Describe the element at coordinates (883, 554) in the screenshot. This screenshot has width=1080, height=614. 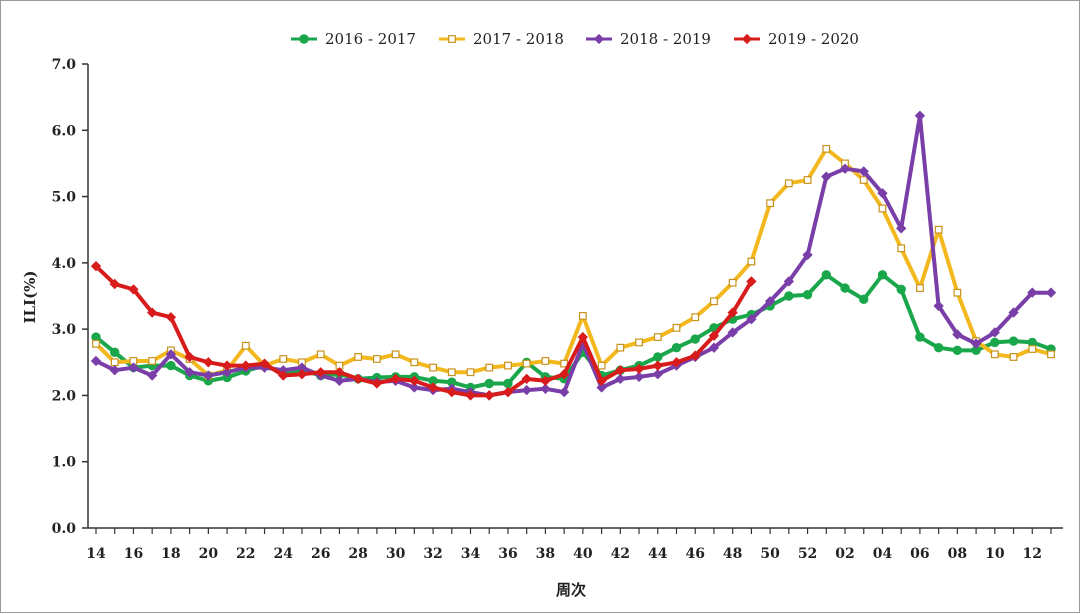
I see `x-tick-label: 04` at that location.